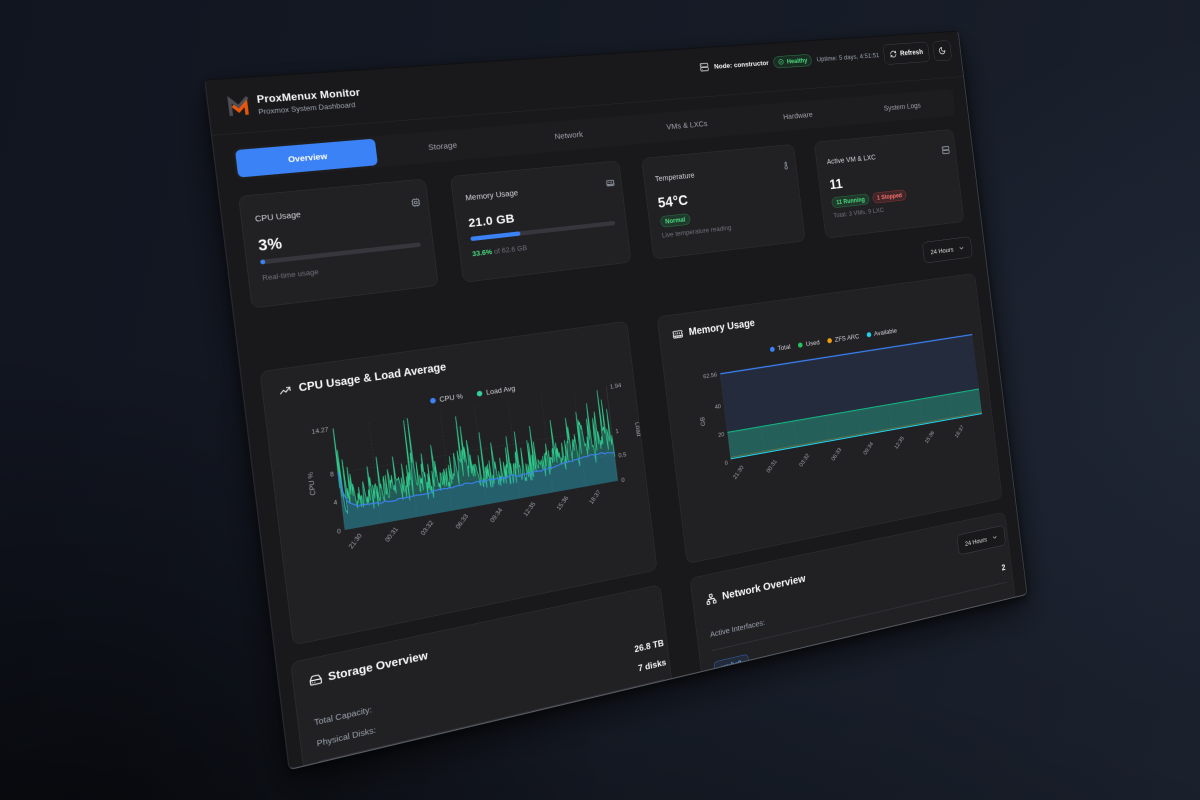 This screenshot has width=1200, height=800. What do you see at coordinates (335, 503) in the screenshot?
I see `svg-text: 4` at bounding box center [335, 503].